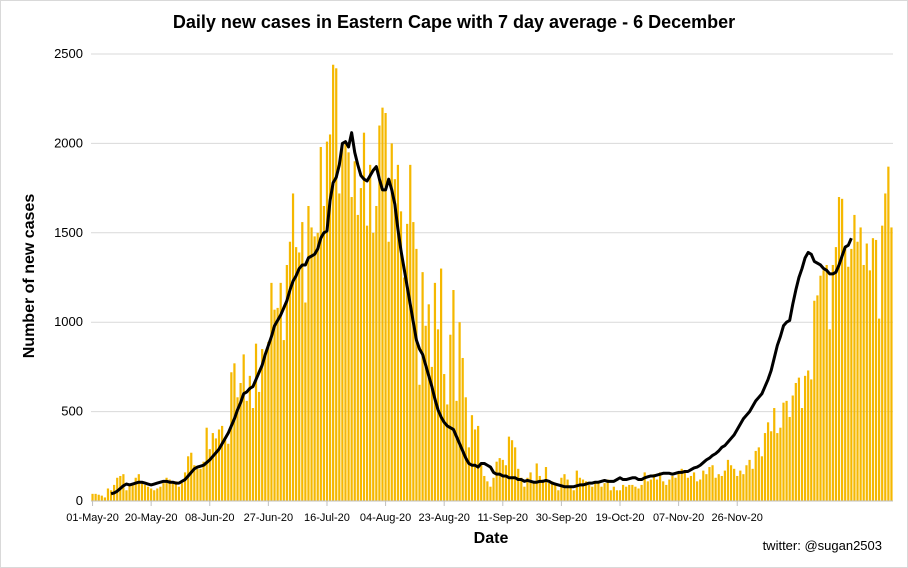 The image size is (908, 568). What do you see at coordinates (79, 500) in the screenshot?
I see `y-tick-label: 0` at bounding box center [79, 500].